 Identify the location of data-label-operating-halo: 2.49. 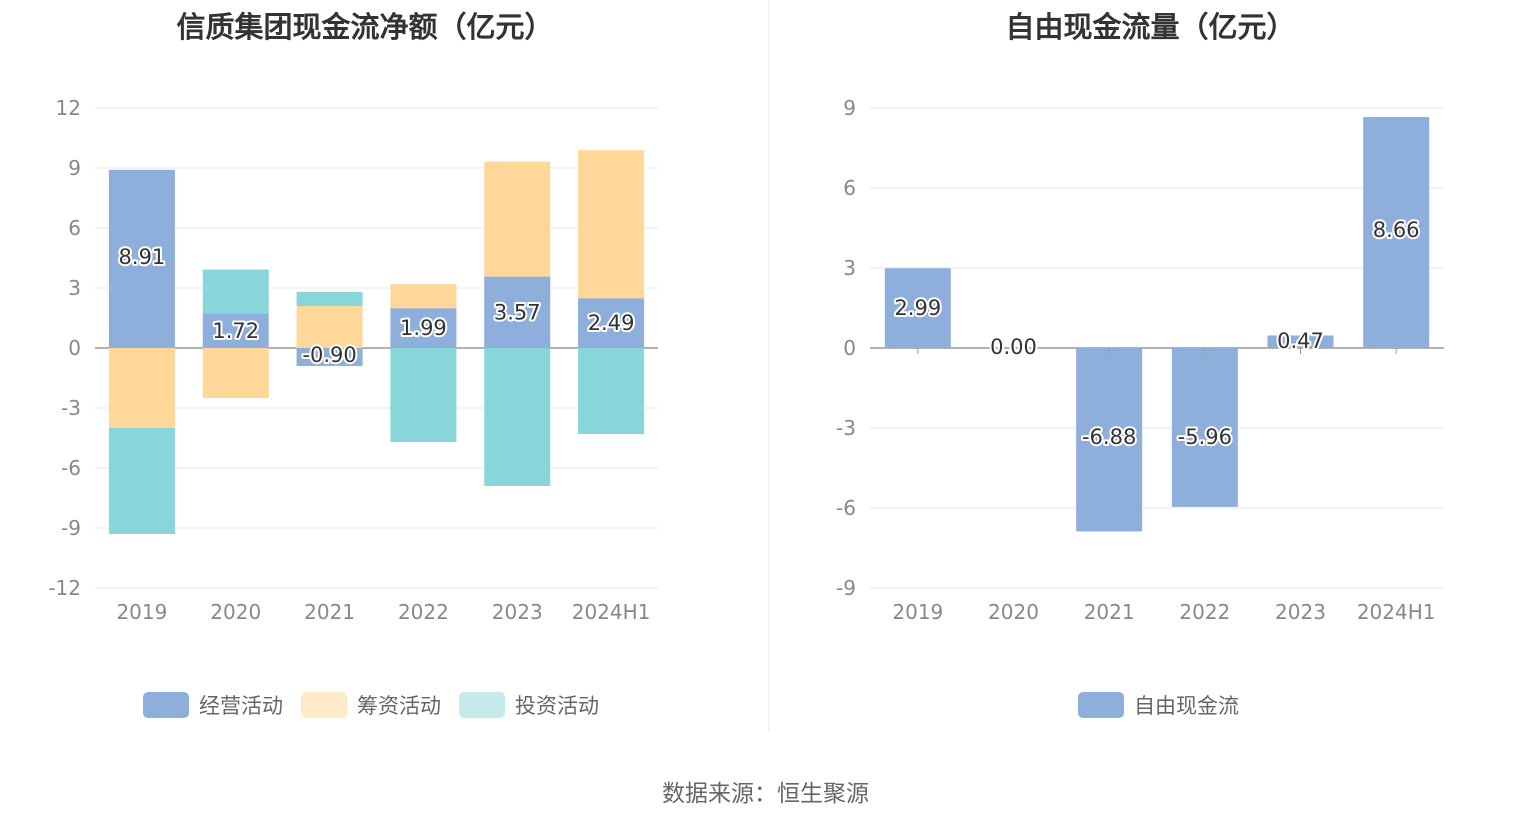
(611, 323).